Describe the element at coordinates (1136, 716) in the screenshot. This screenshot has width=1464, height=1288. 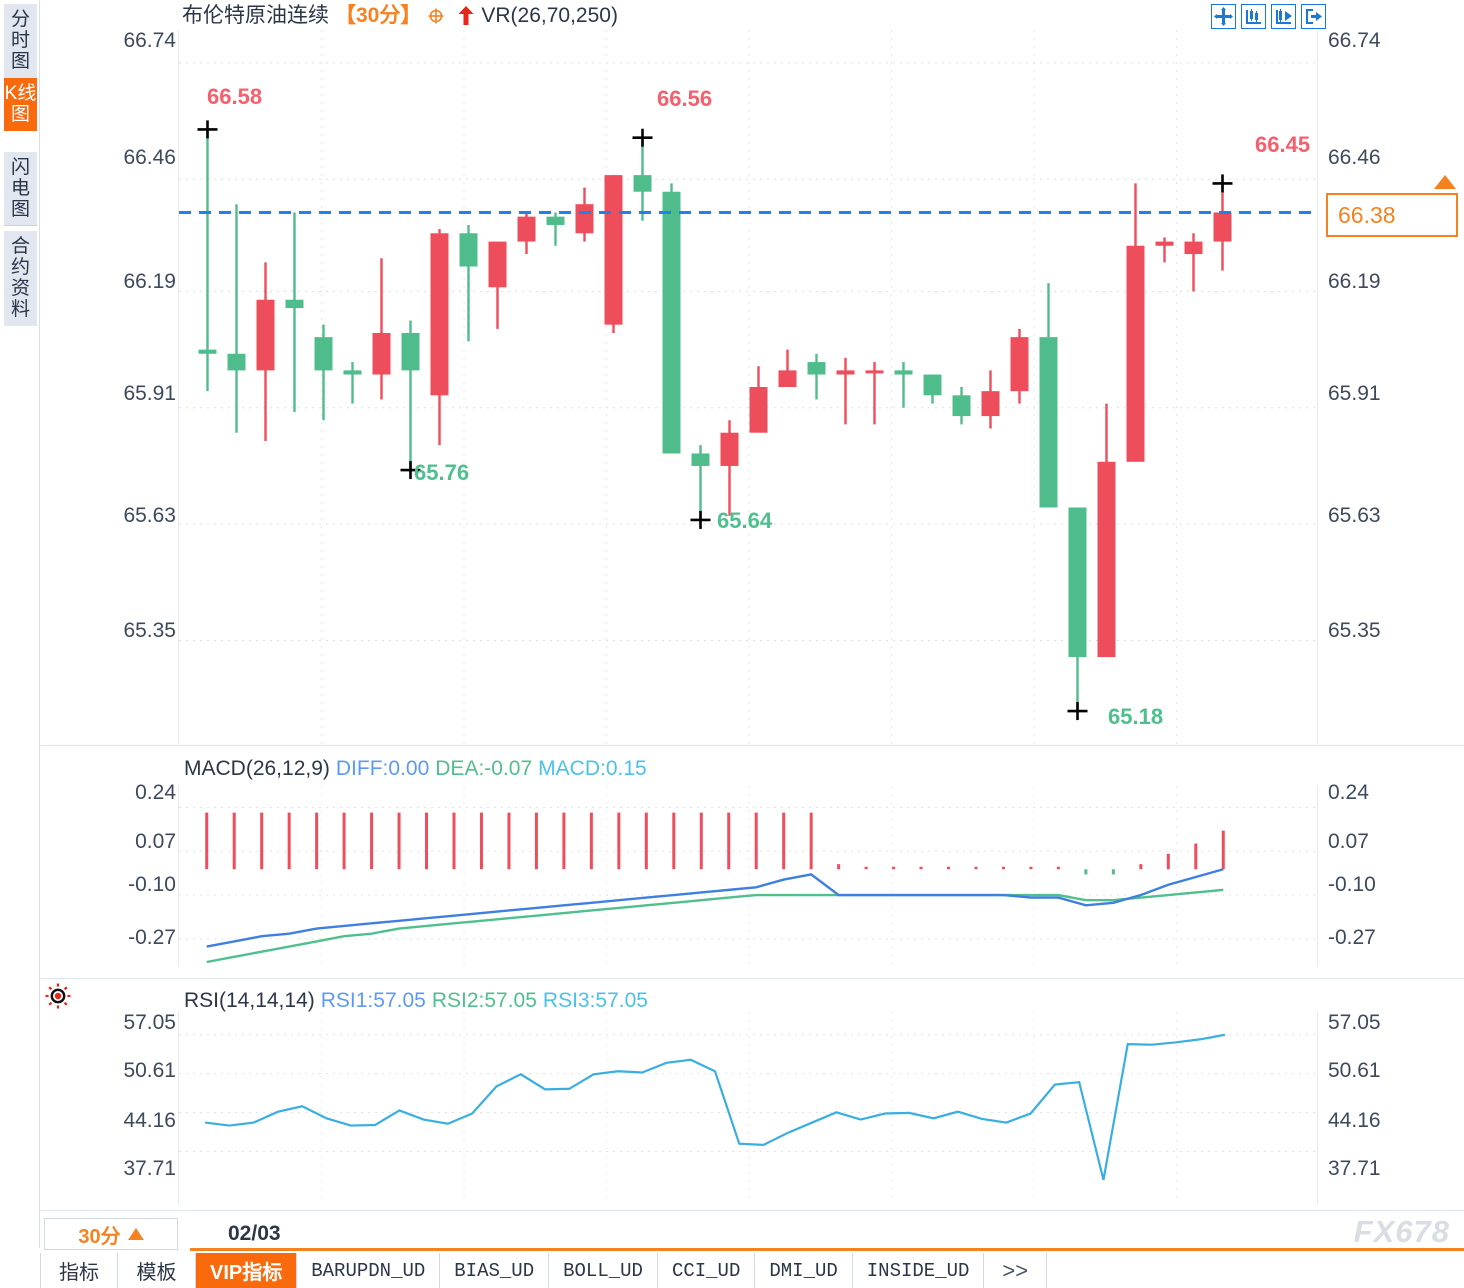
I see `marker-low-65-18: 65.18` at that location.